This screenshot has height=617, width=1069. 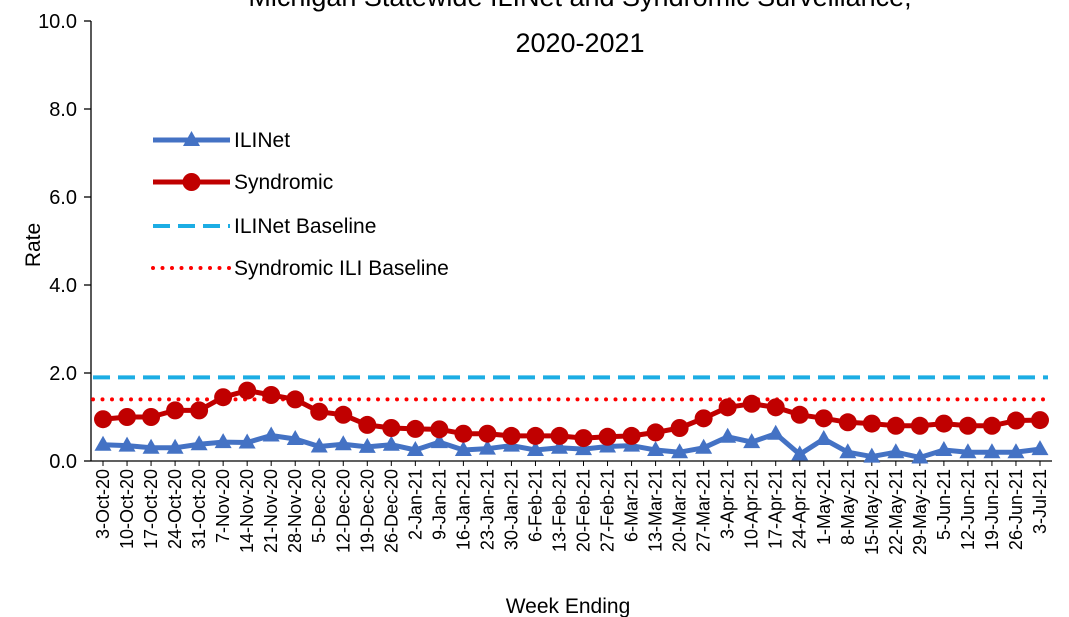 What do you see at coordinates (63, 110) in the screenshot?
I see `y-tick-label: 8.0` at bounding box center [63, 110].